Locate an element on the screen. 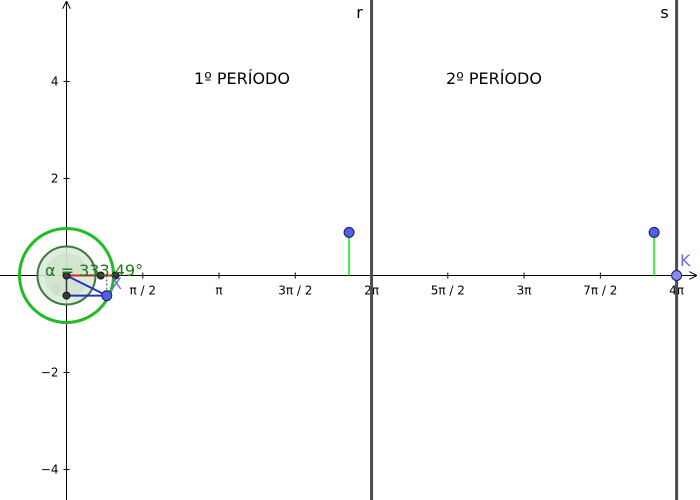 The image size is (700, 500). unit-circle-construction: α = 333.49° X is located at coordinates (80, 275).